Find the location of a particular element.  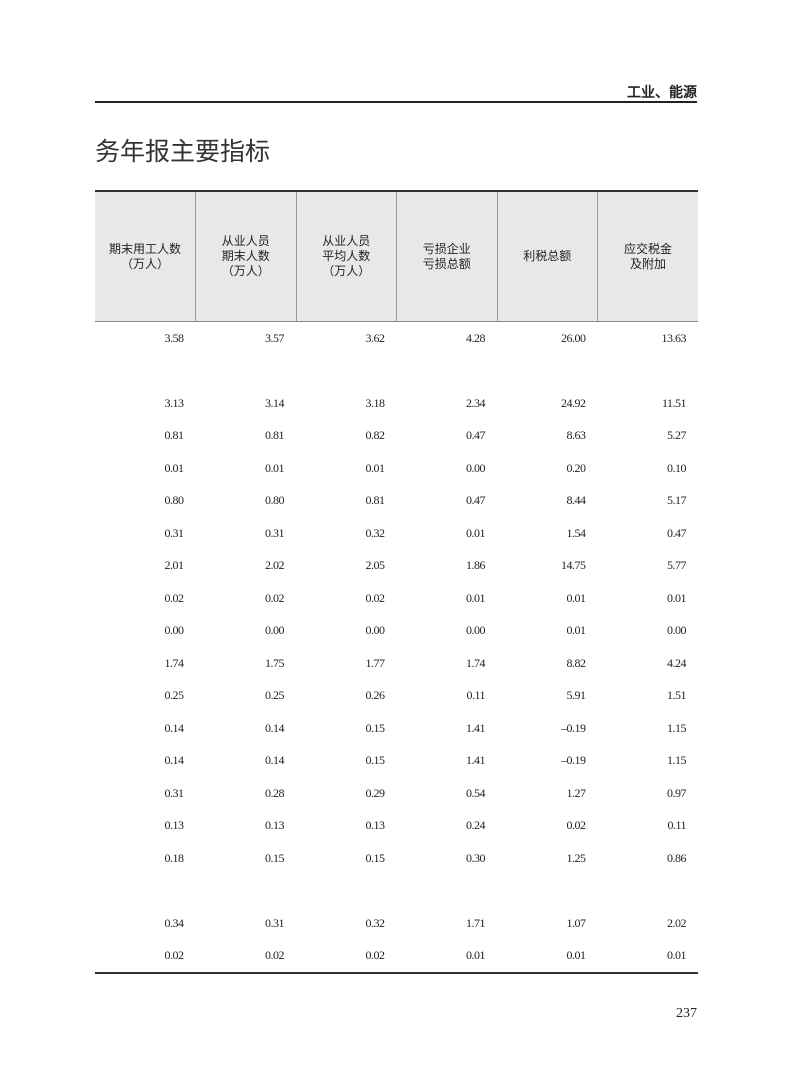

table-cell: 0.86 is located at coordinates (676, 857).